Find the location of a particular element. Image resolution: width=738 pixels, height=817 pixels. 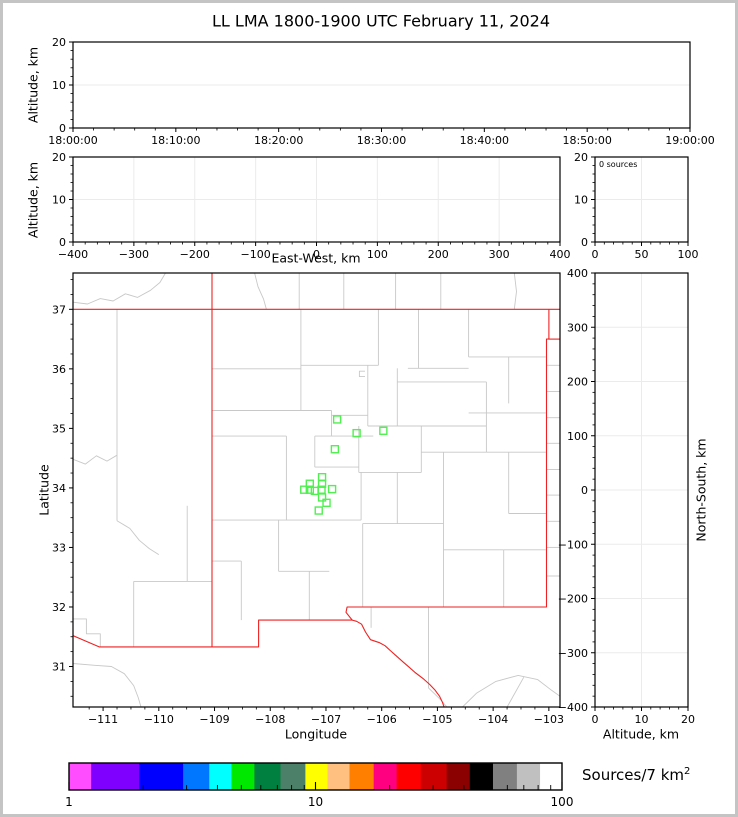

tick-label: 18:50:00 is located at coordinates (586, 140).